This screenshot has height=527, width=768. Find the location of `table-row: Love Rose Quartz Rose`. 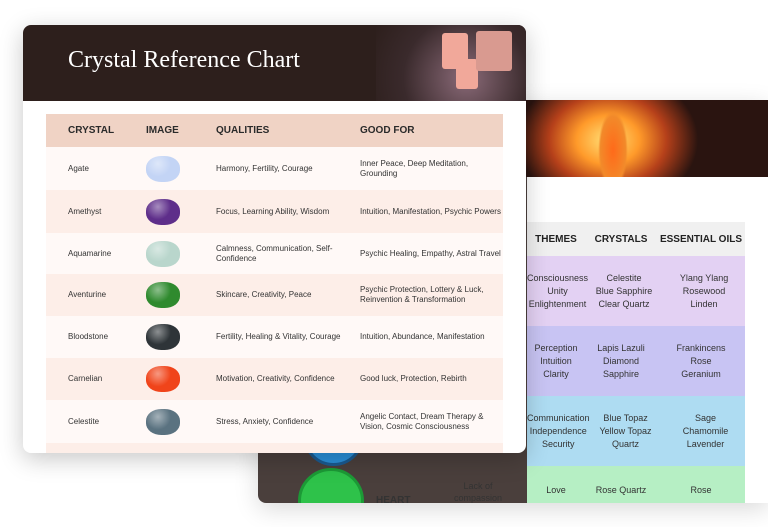

table-row: Love Rose Quartz Rose is located at coordinates (636, 484).